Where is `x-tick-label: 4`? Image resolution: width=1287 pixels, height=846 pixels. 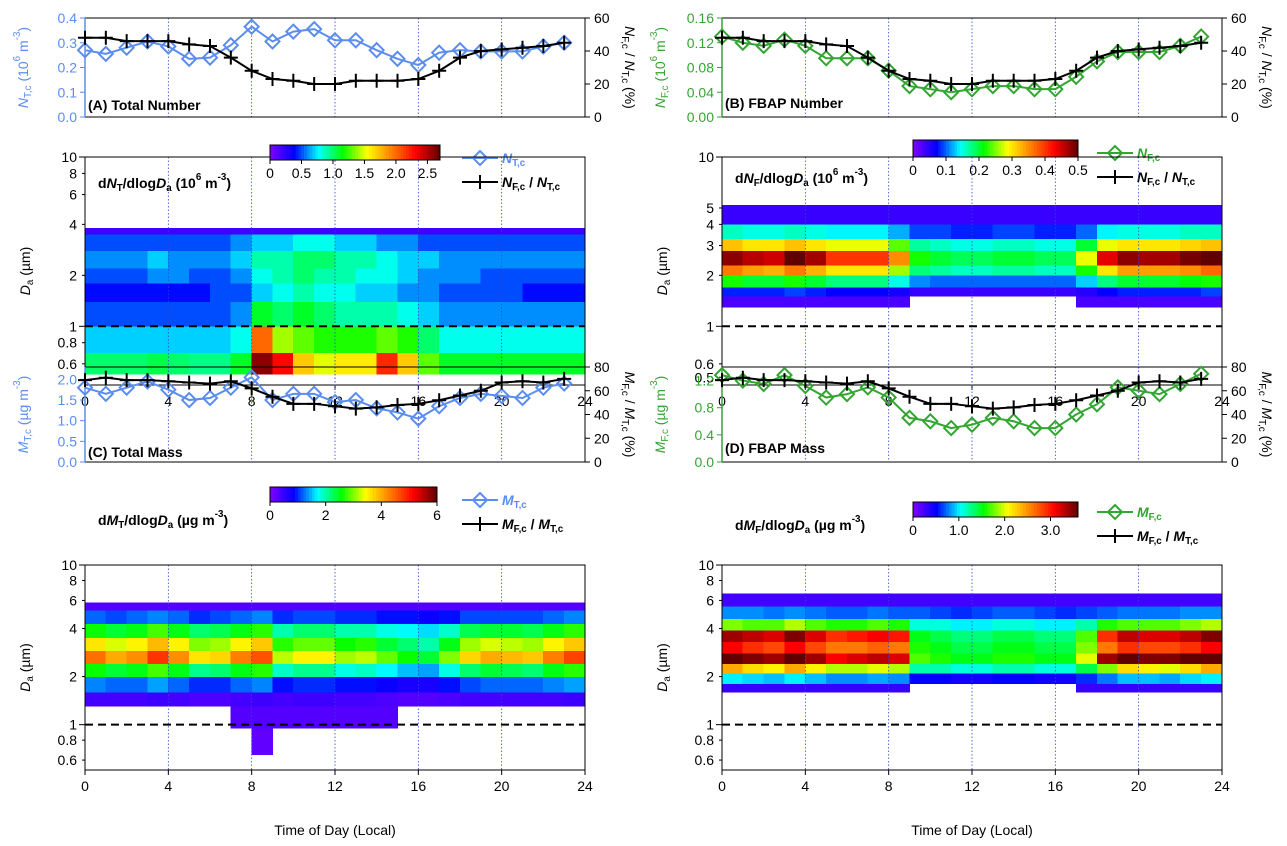 x-tick-label: 4 is located at coordinates (168, 786).